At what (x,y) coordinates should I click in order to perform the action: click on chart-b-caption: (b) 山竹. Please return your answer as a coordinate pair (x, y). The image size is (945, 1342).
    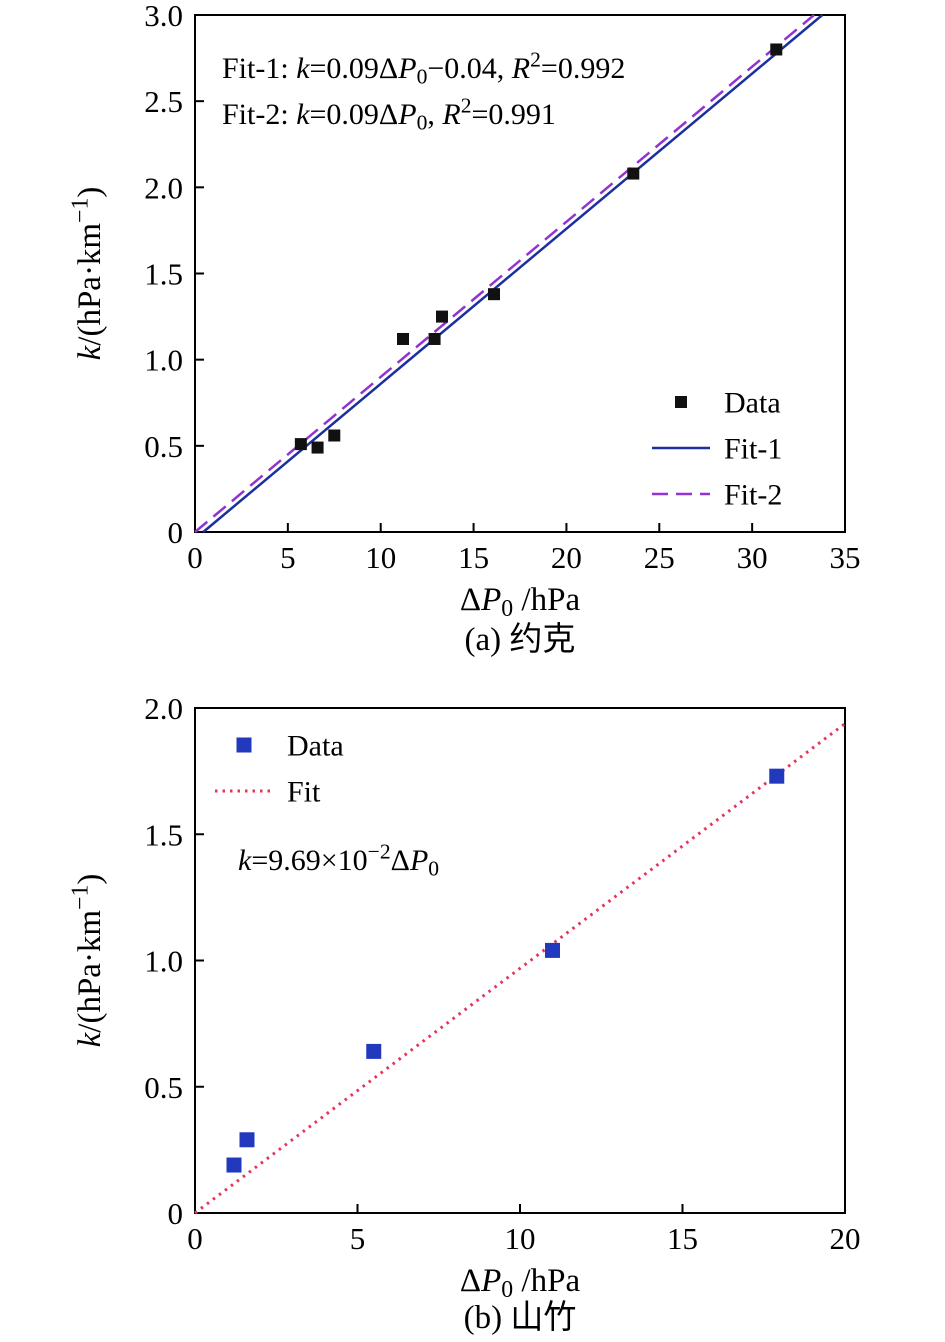
    Looking at the image, I should click on (520, 1317).